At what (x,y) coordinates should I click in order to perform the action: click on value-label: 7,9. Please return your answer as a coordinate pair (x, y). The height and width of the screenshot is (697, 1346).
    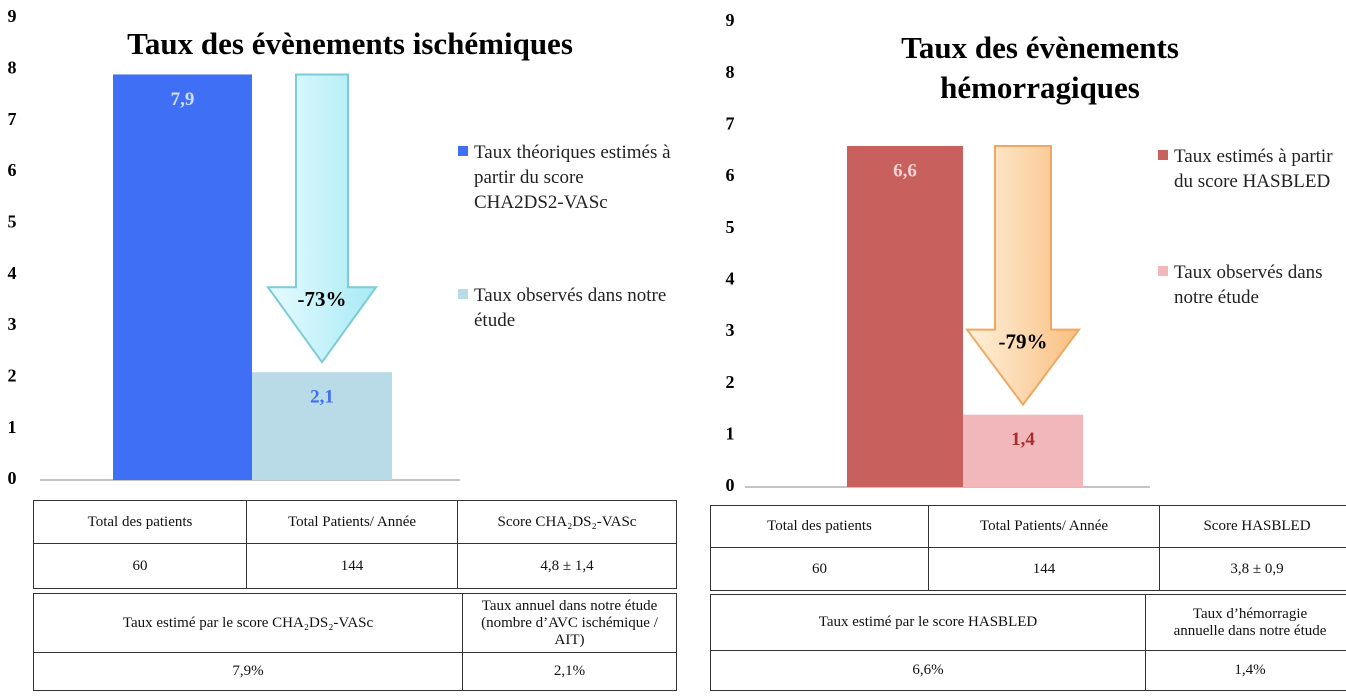
    Looking at the image, I should click on (183, 99).